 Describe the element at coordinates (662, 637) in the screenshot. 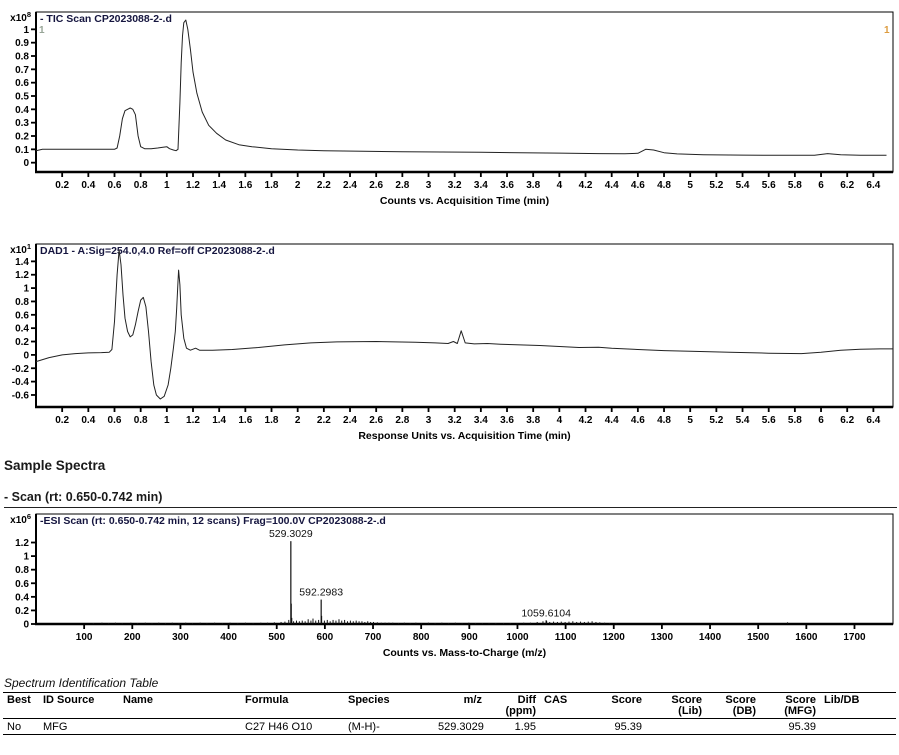

I see `x-tick-label: 1300` at that location.